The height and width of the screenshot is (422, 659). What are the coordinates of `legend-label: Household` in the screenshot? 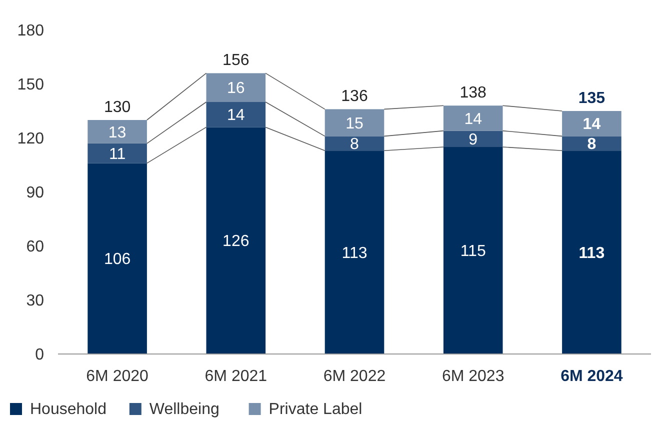 It's located at (68, 409).